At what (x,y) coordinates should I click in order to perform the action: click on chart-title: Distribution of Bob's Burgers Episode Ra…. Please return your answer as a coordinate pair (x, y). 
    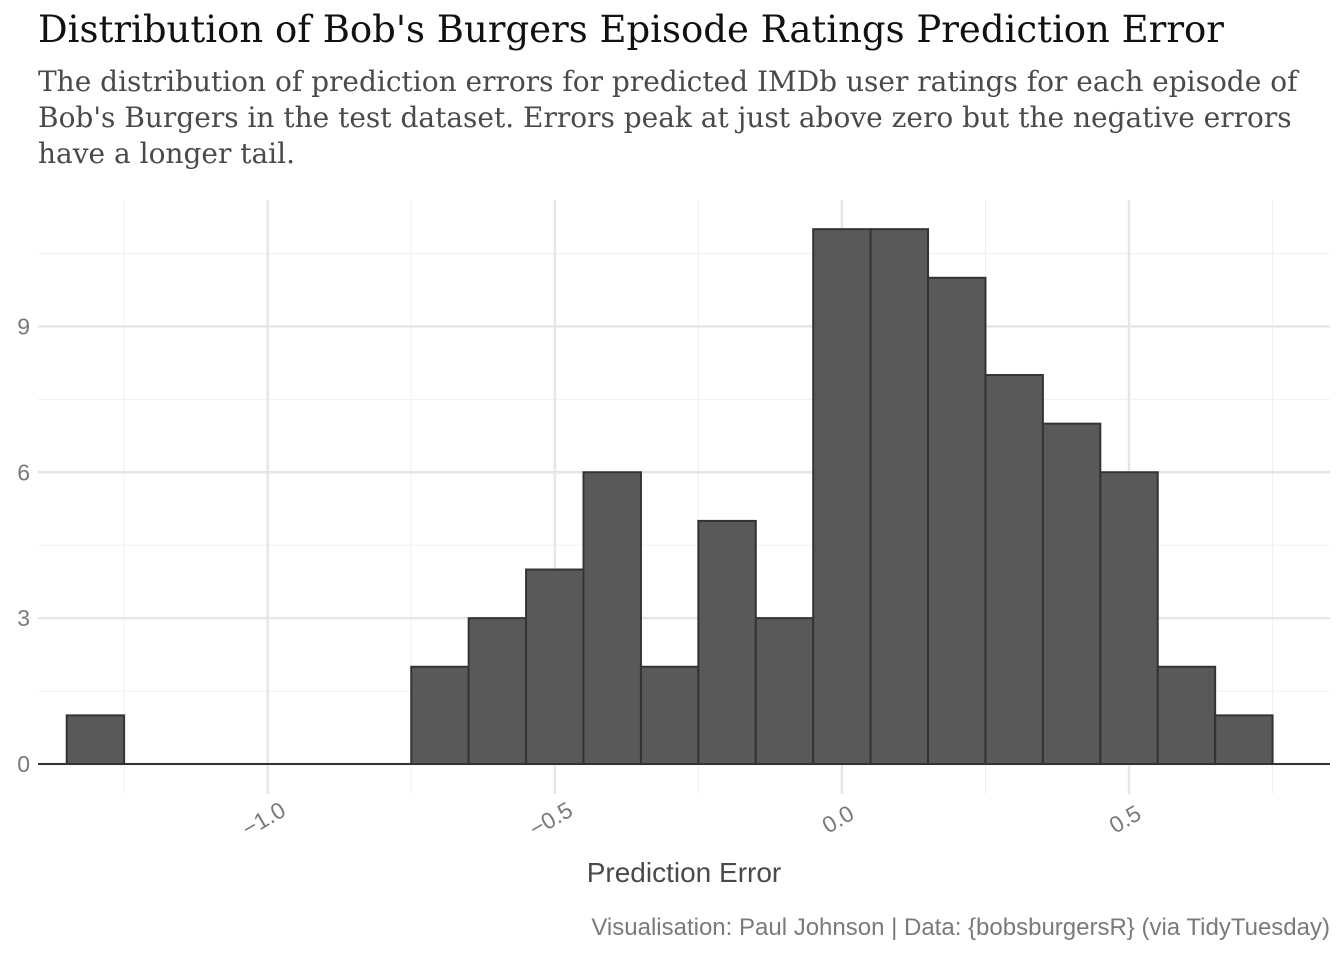
    Looking at the image, I should click on (631, 29).